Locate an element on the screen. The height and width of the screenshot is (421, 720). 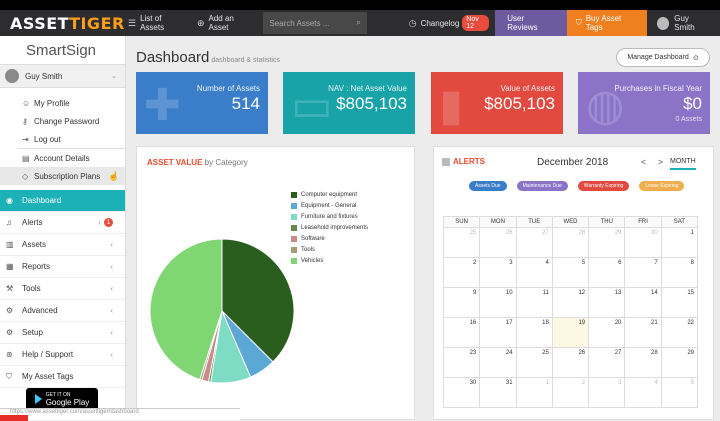
sidebar-item-my-profile: ☺ My Profile is located at coordinates (62, 103).